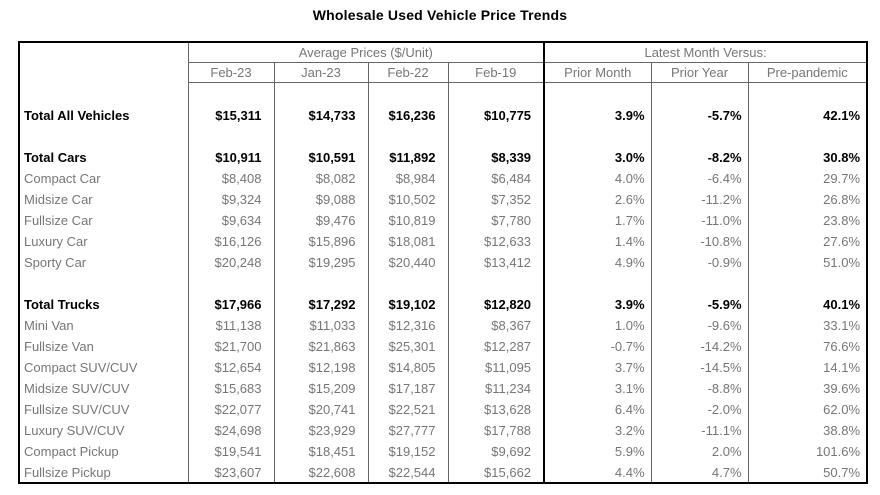  What do you see at coordinates (700, 430) in the screenshot?
I see `pct-cell: -11.1%` at bounding box center [700, 430].